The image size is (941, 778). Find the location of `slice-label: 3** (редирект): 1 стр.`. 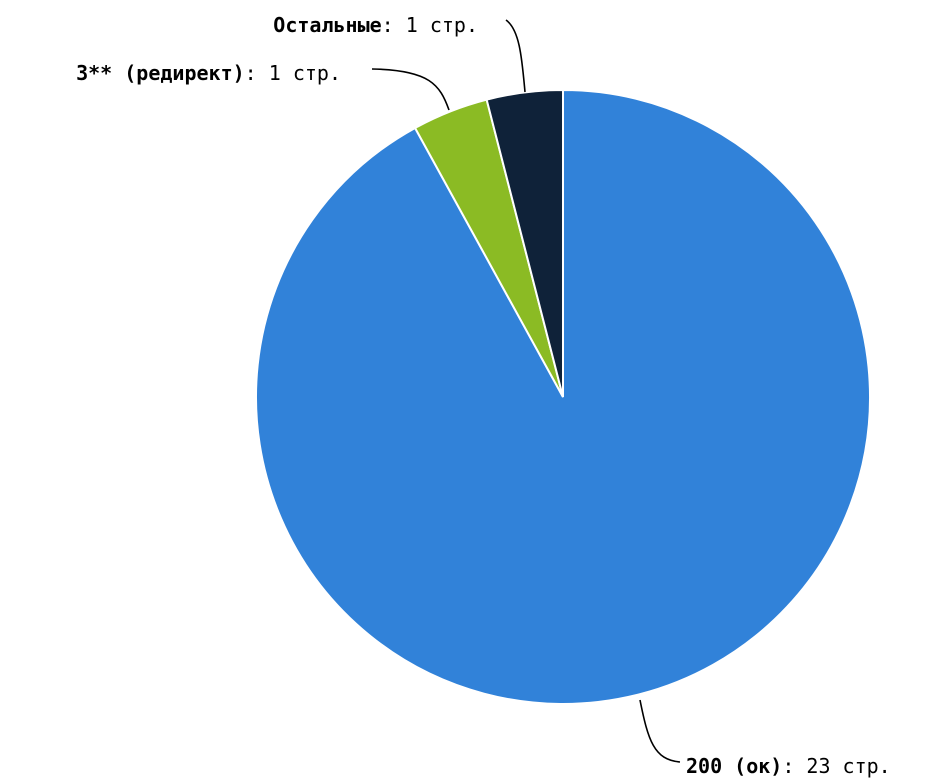

slice-label: 3** (редирект): 1 стр. is located at coordinates (208, 73).